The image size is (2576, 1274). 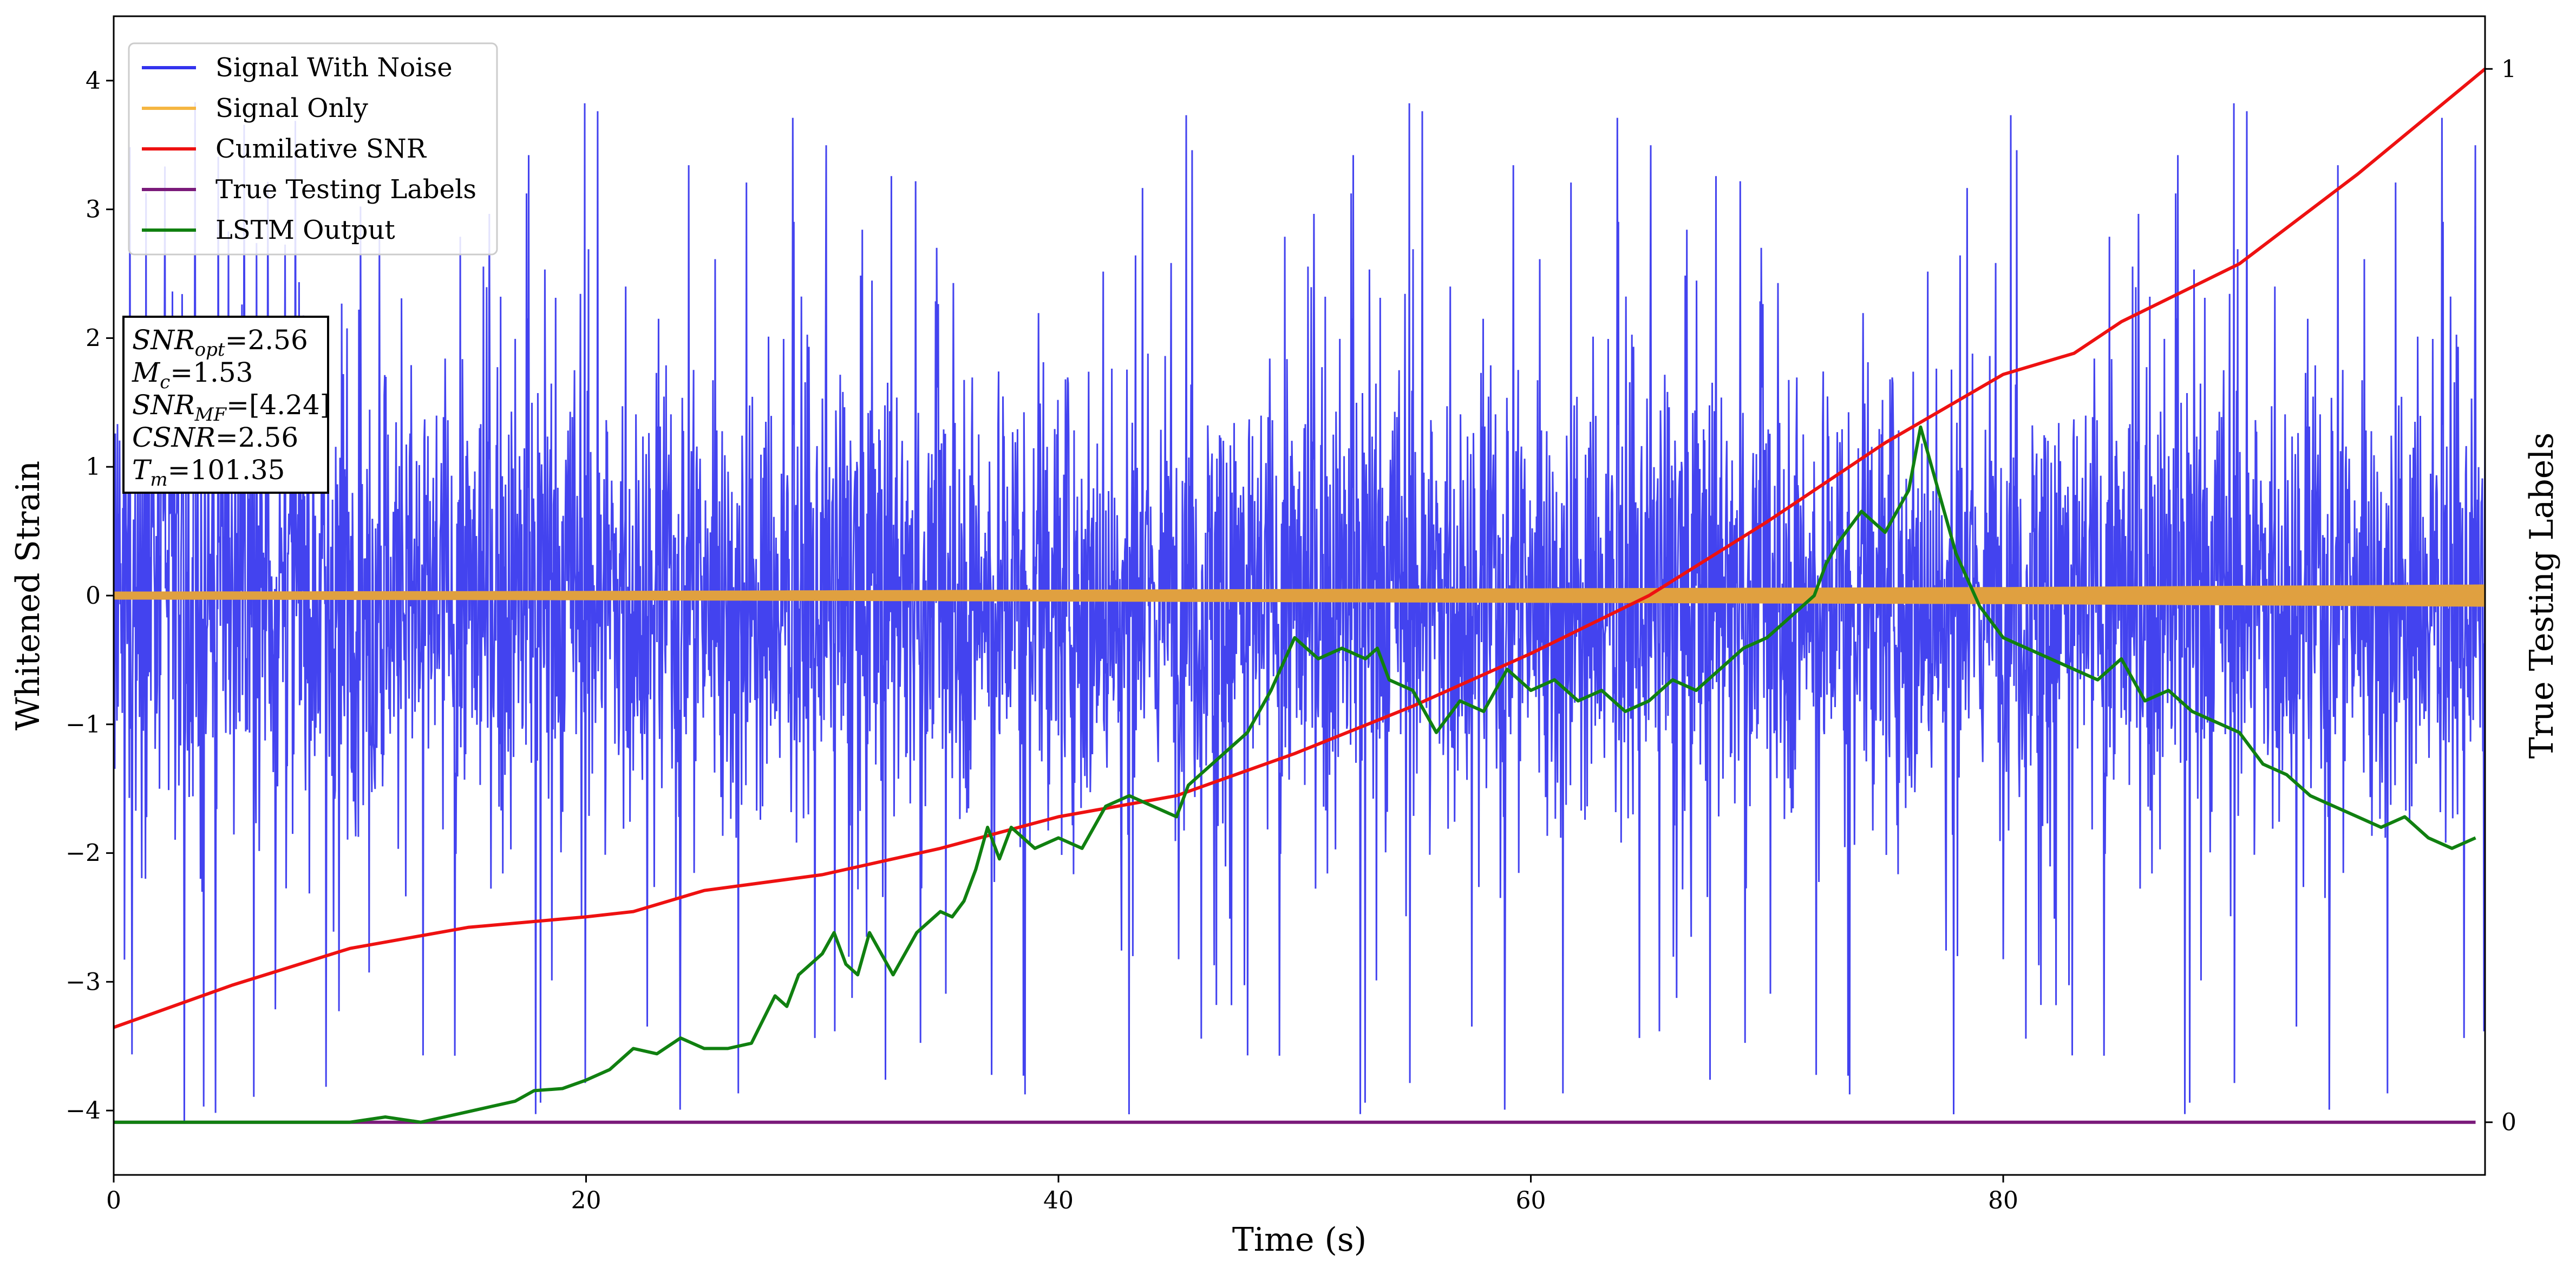 What do you see at coordinates (334, 68) in the screenshot?
I see `legend-entry: Signal With Noise` at bounding box center [334, 68].